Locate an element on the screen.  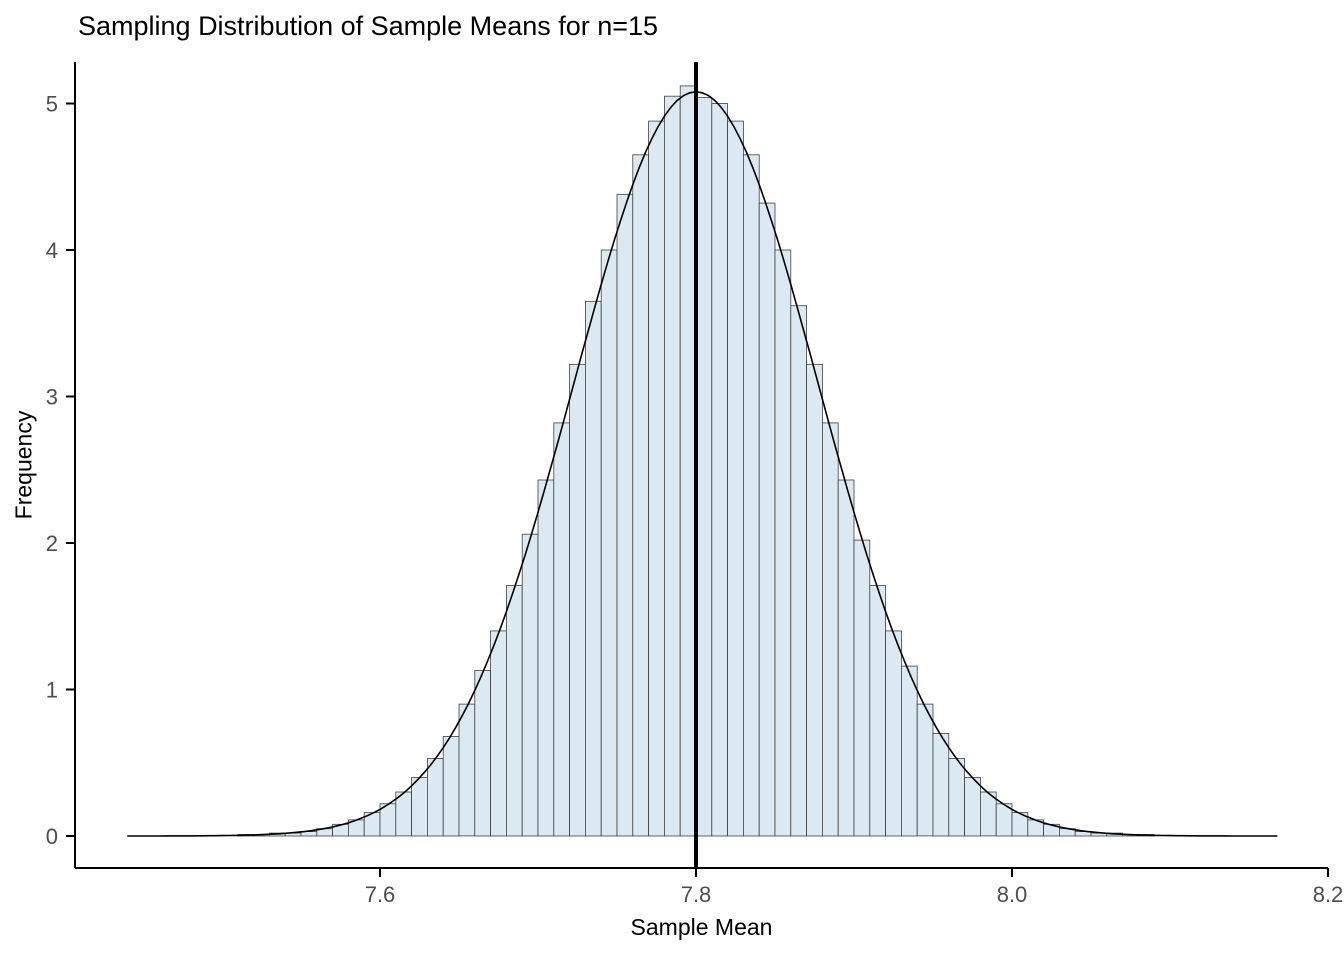
y-tick-label: 0 is located at coordinates (52, 836).